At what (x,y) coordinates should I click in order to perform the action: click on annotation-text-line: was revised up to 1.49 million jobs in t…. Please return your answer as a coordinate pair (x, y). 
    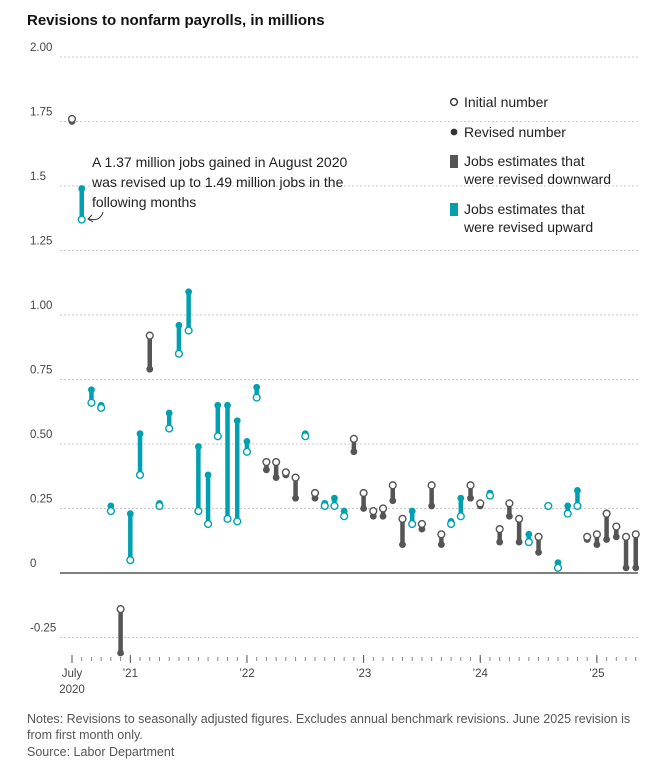
    Looking at the image, I should click on (217, 182).